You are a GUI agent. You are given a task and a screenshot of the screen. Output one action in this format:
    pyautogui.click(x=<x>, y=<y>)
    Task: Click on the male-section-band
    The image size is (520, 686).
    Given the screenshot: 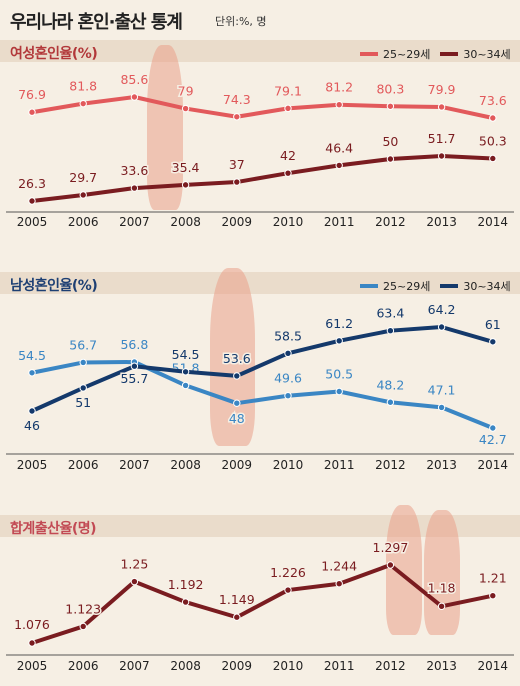 What is the action you would take?
    pyautogui.click(x=260, y=283)
    